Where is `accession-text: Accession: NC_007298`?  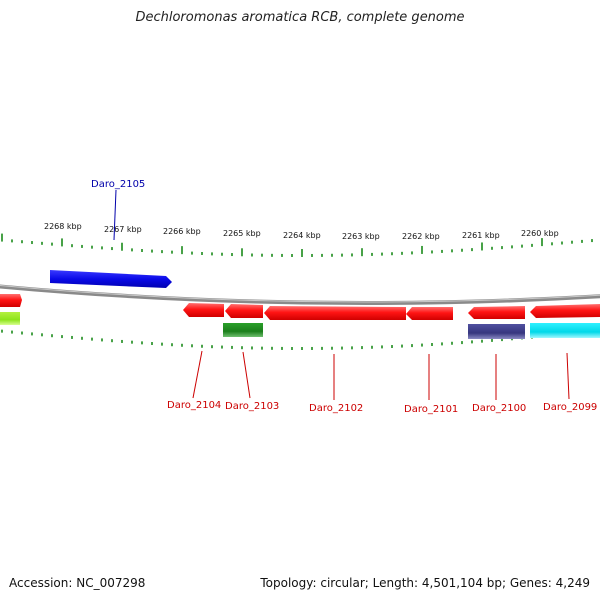
accession-text: Accession: NC_007298 is located at coordinates (77, 583).